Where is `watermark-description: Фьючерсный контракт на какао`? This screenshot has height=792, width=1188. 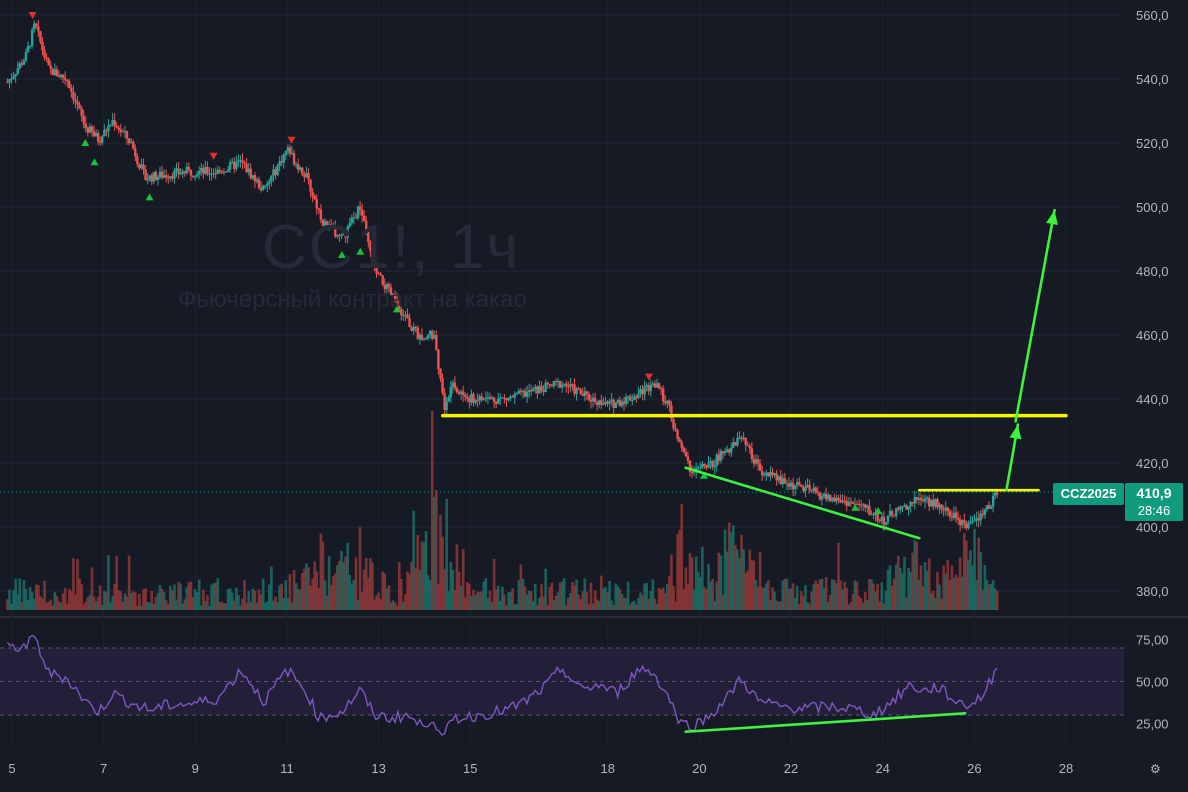
watermark-description: Фьючерсный контракт на какао is located at coordinates (352, 299).